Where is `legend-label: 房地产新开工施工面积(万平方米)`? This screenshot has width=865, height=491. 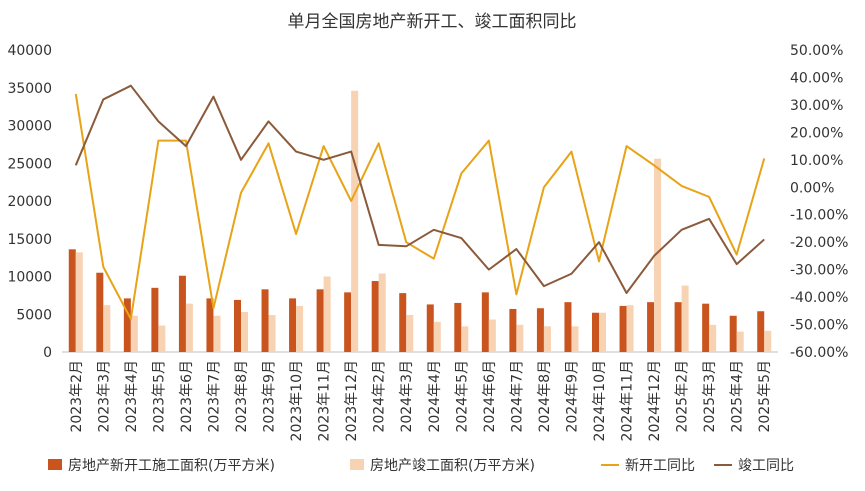
legend-label: 房地产新开工施工面积(万平方米) is located at coordinates (171, 466).